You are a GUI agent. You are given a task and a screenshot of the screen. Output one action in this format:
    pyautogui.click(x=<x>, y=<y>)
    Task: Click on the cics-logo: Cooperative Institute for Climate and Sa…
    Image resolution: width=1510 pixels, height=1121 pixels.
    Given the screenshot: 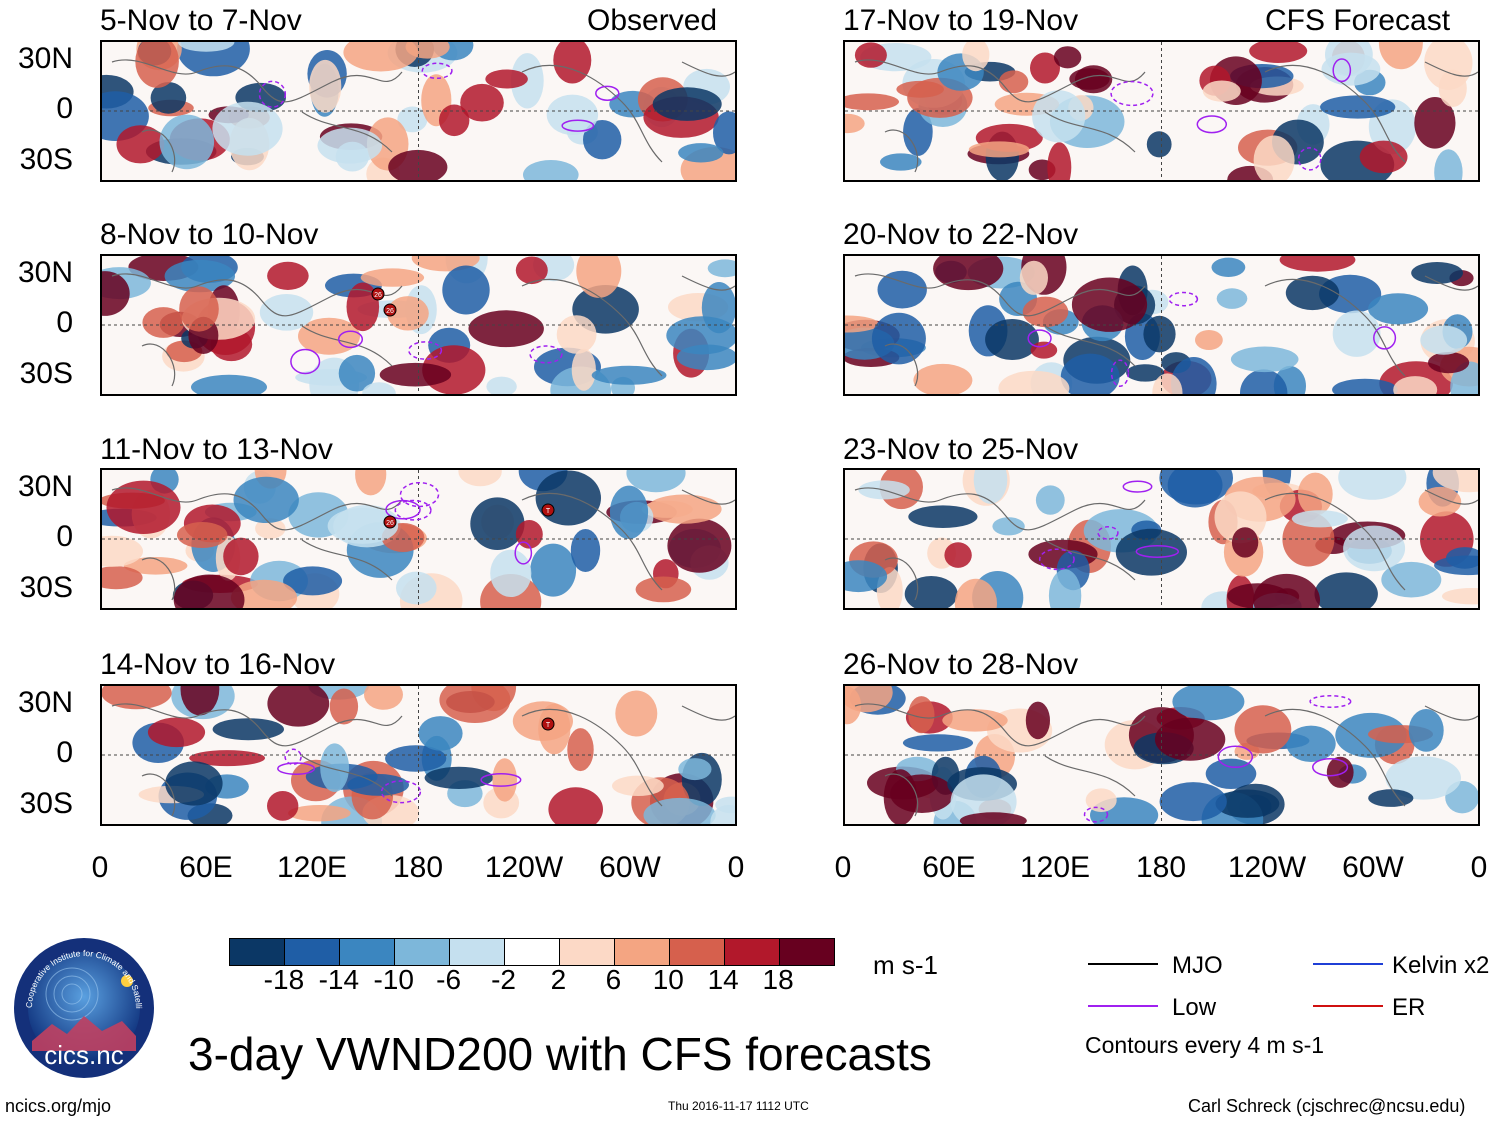 What is the action you would take?
    pyautogui.click(x=83, y=1004)
    